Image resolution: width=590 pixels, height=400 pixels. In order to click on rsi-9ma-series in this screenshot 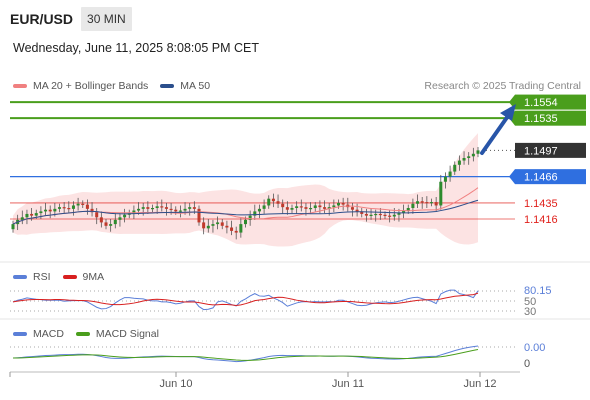, I will do `click(245, 299)`.